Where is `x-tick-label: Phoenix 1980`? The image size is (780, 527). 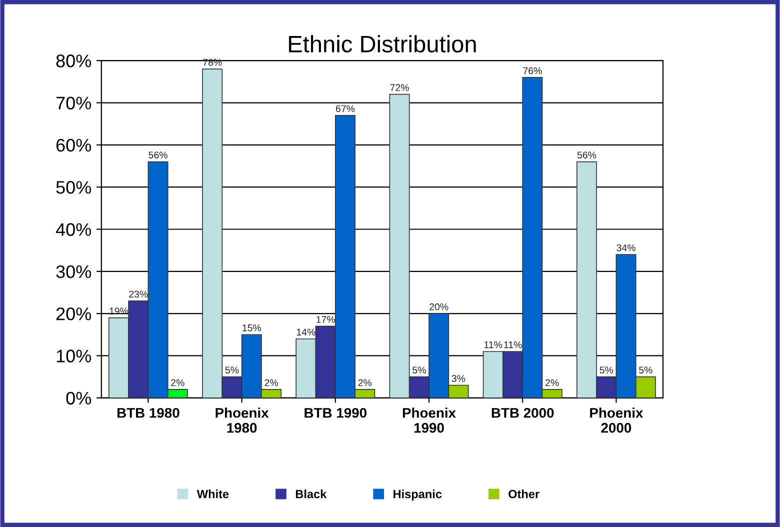
x-tick-label: Phoenix 1980 is located at coordinates (242, 420).